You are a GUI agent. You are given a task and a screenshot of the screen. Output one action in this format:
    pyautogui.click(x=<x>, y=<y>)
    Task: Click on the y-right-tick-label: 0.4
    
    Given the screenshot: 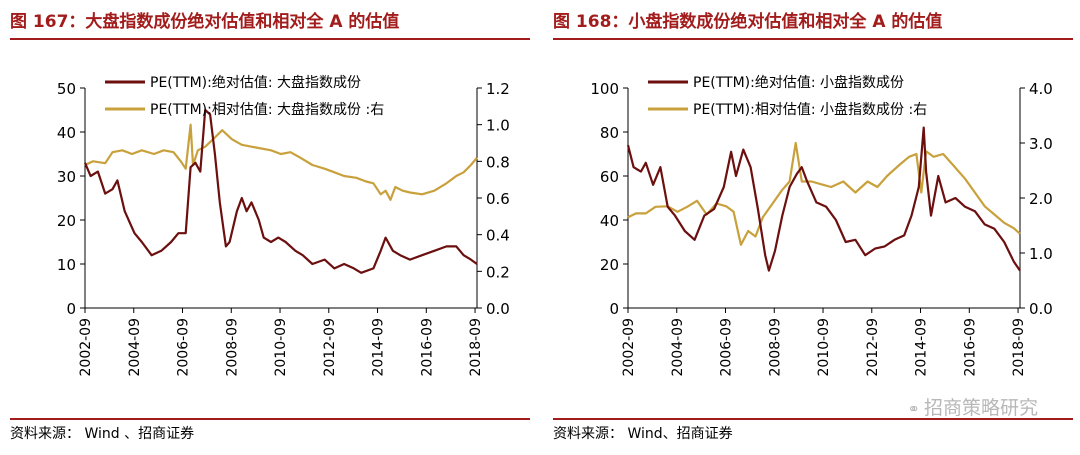 What is the action you would take?
    pyautogui.click(x=498, y=236)
    